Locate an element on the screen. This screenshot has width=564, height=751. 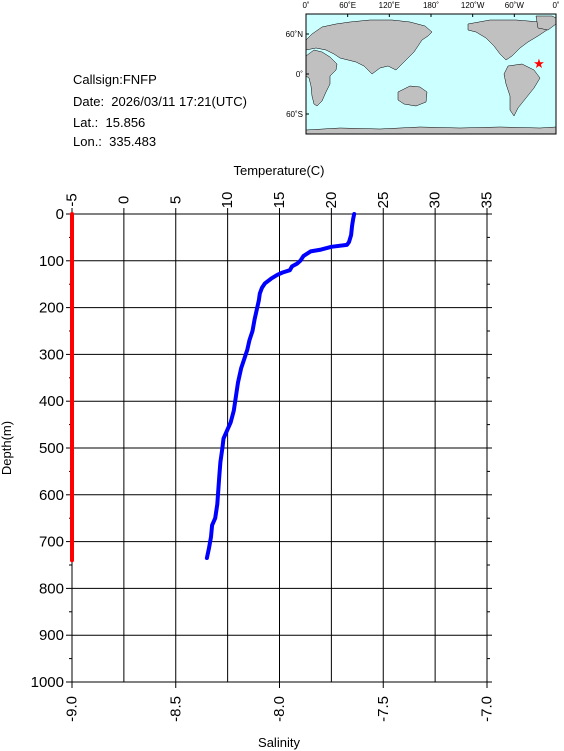
temperature-profile-line is located at coordinates (280, 386).